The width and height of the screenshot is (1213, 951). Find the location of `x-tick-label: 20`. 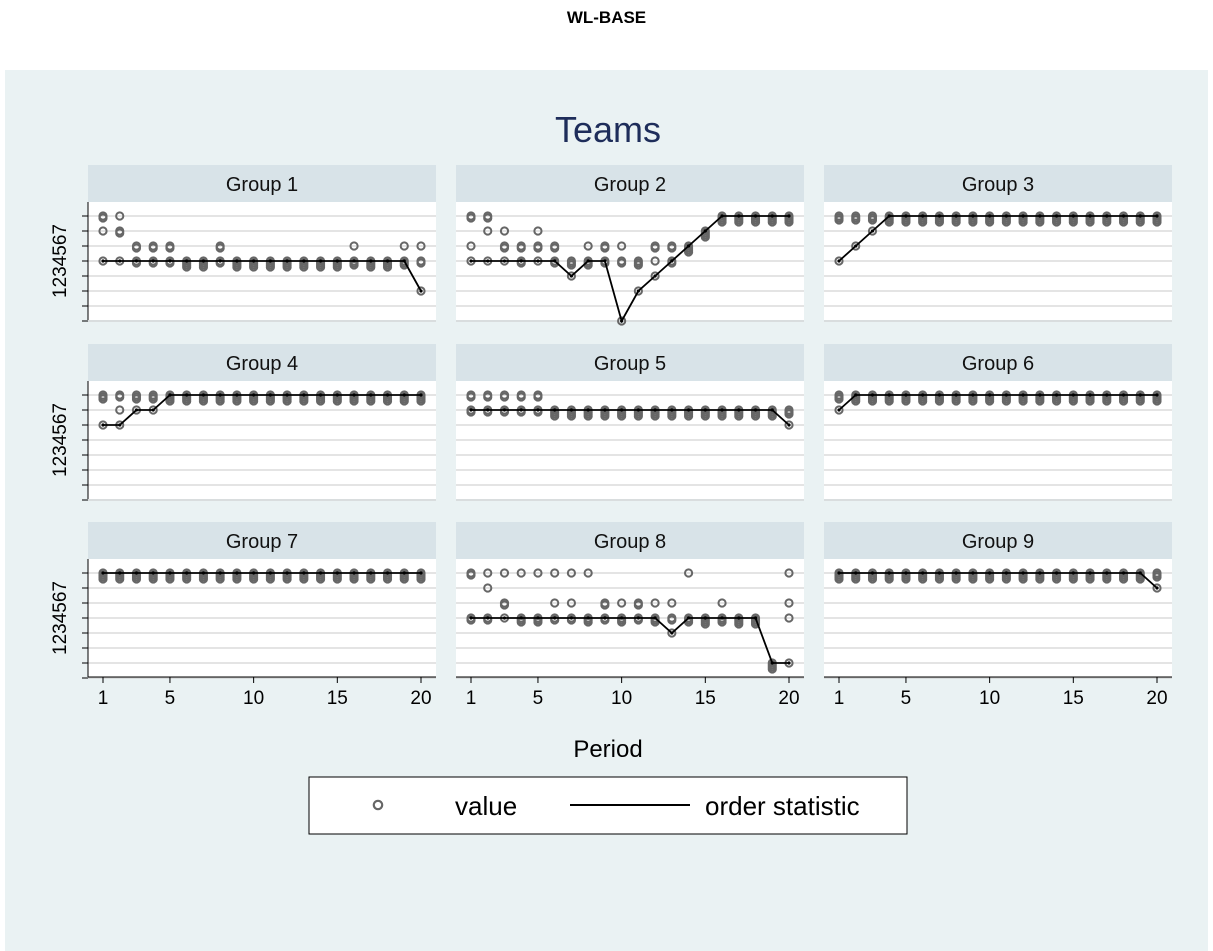

x-tick-label: 20 is located at coordinates (420, 698).